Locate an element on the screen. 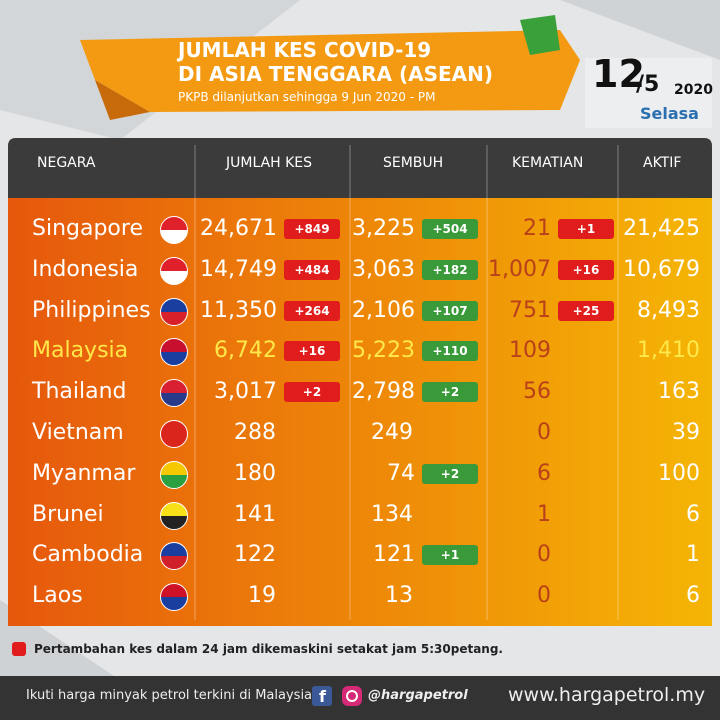 The image size is (720, 720). country-name: Vietnam is located at coordinates (78, 432).